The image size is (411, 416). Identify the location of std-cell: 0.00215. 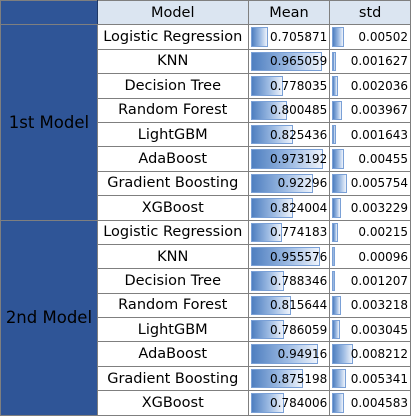
(370, 232).